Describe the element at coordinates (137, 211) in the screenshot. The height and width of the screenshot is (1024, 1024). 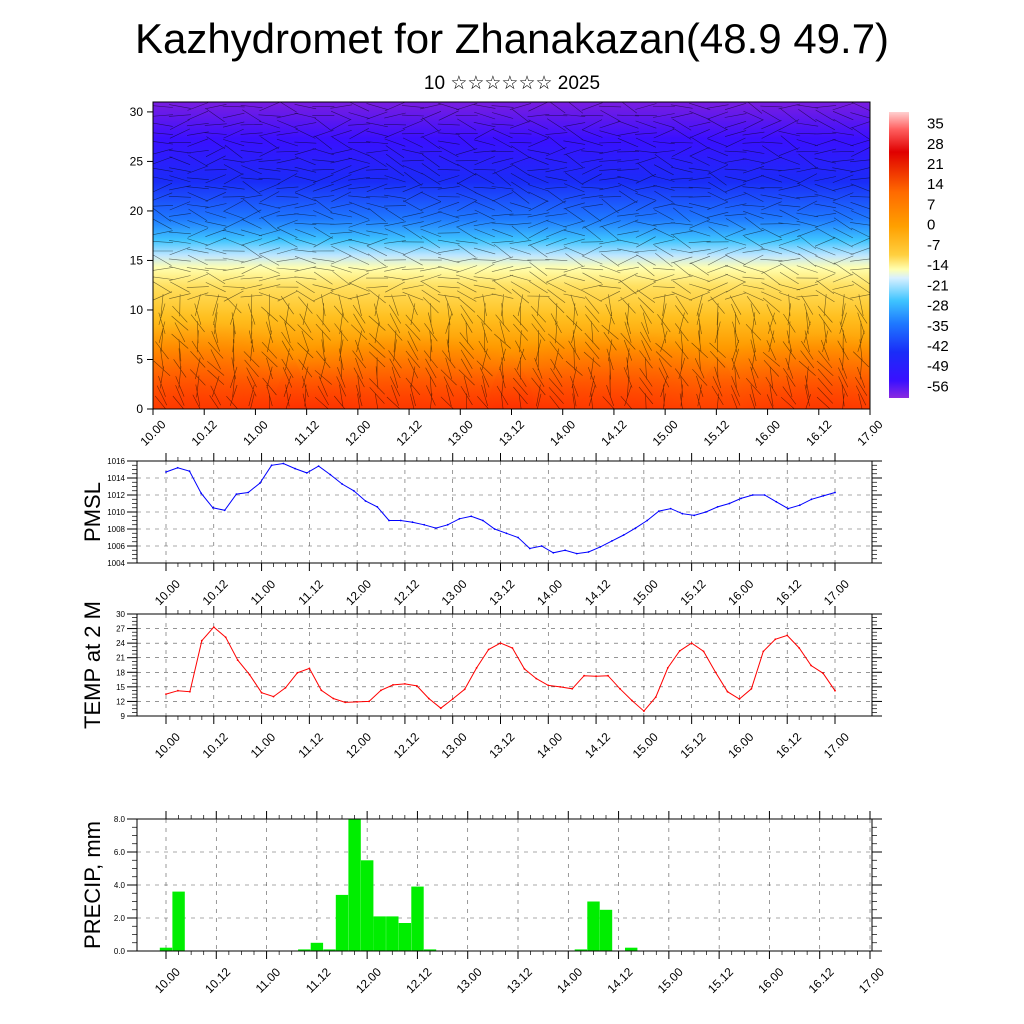
I see `heatmap-y-tick-label: 20` at that location.